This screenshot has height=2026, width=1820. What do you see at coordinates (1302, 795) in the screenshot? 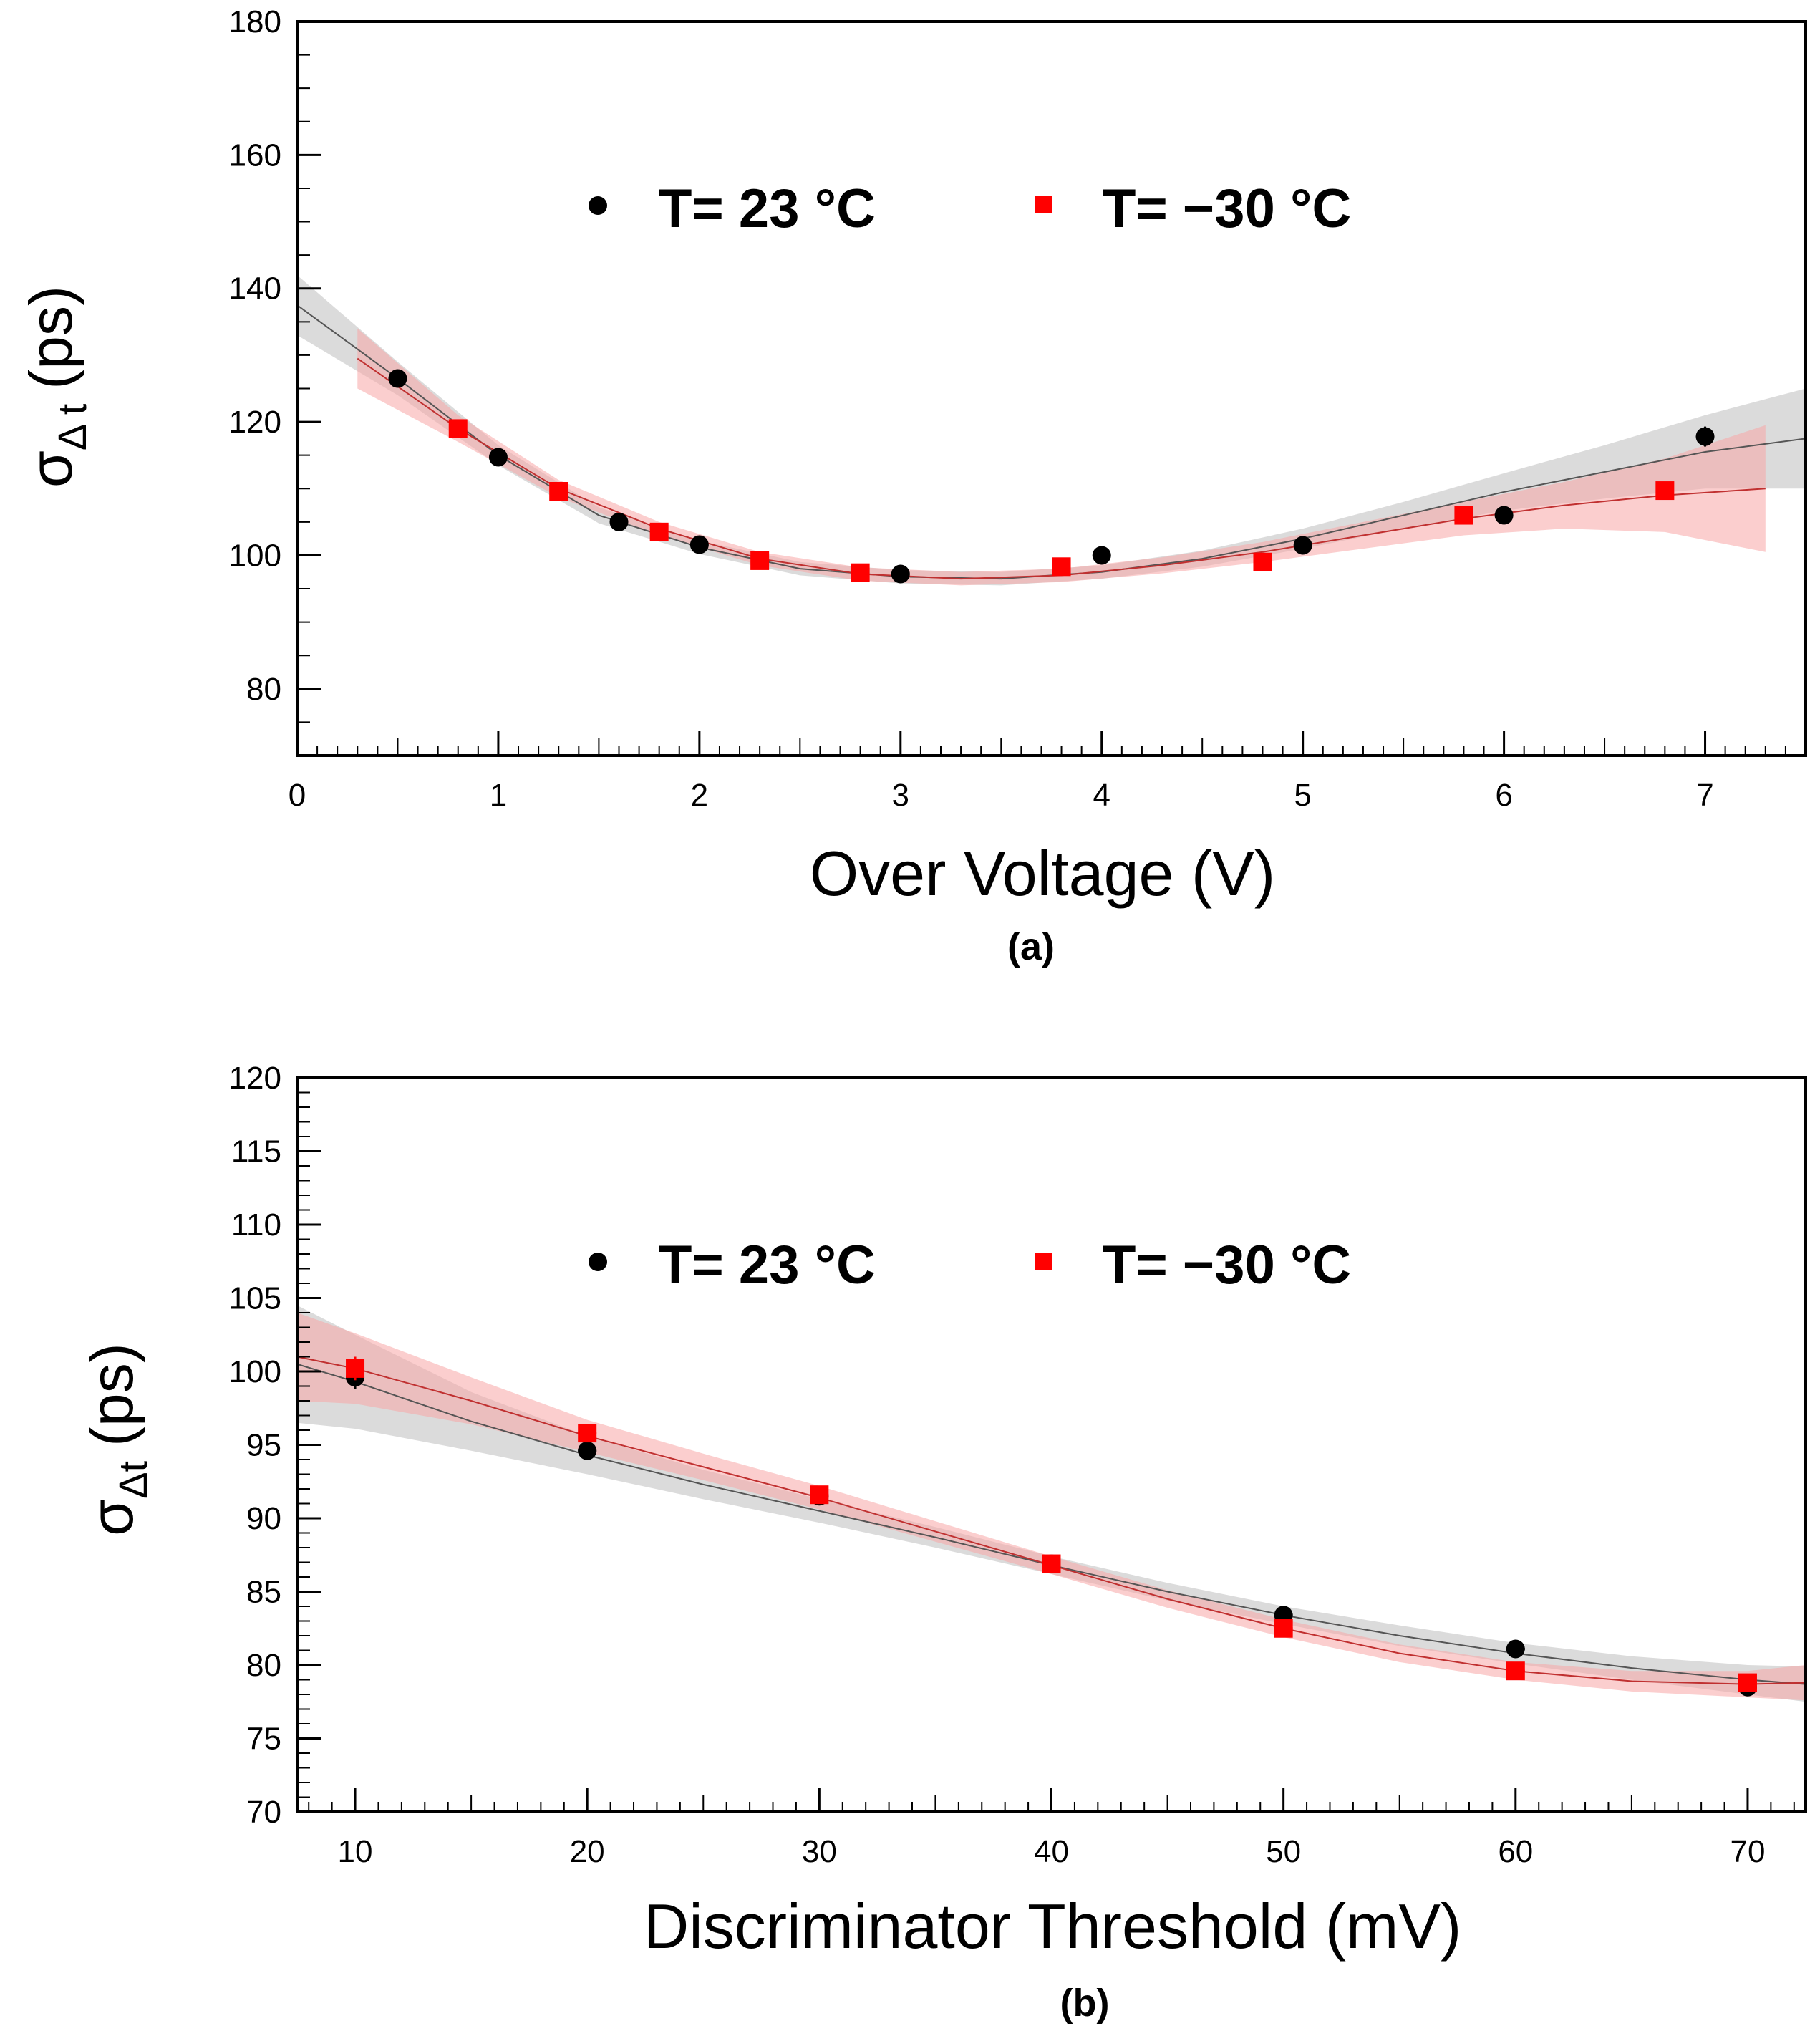
I see `x-tick-label: 5` at bounding box center [1302, 795].